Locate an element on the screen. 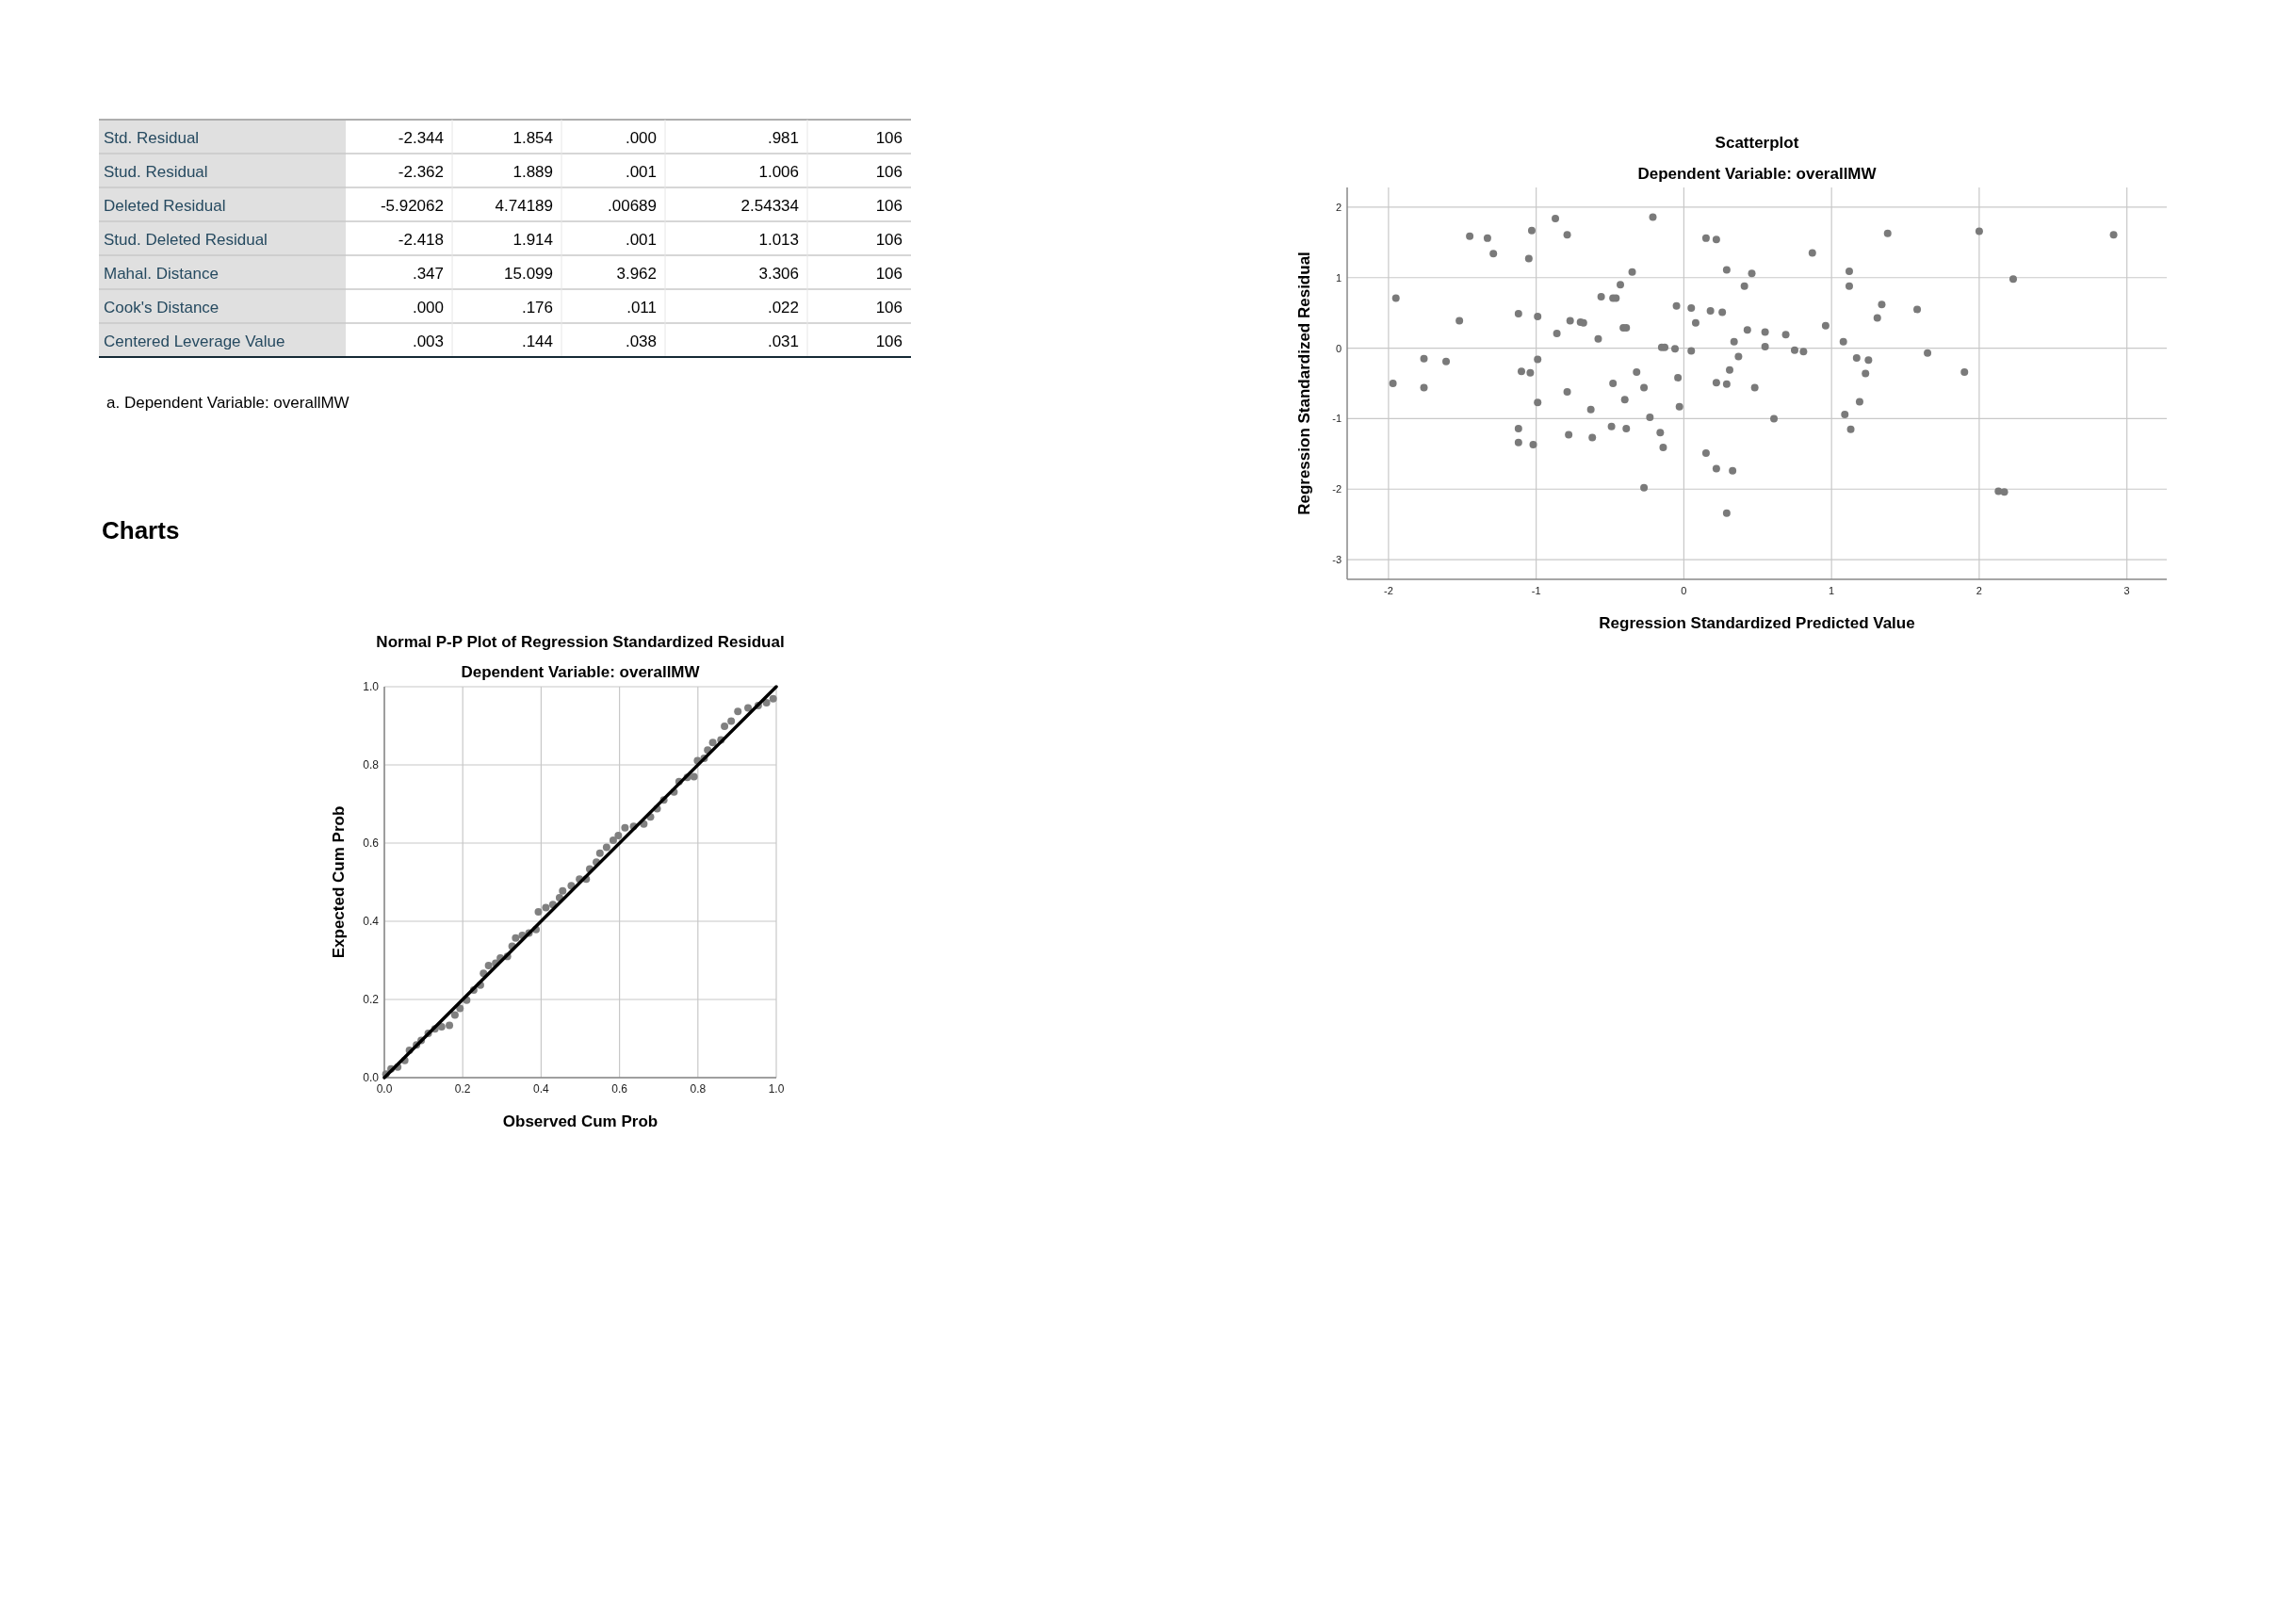 This screenshot has height=1624, width=2293. text: .003 is located at coordinates (428, 341).